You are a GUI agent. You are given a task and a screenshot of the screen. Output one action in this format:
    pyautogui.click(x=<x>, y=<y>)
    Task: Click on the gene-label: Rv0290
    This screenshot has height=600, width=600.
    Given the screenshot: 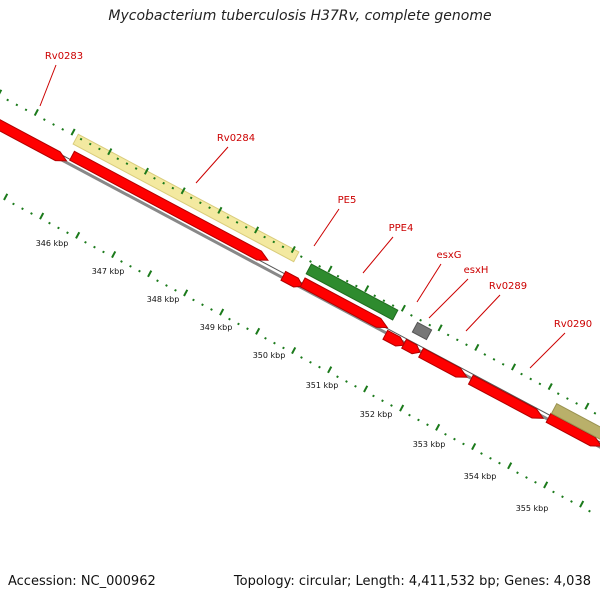 What is the action you would take?
    pyautogui.click(x=573, y=324)
    